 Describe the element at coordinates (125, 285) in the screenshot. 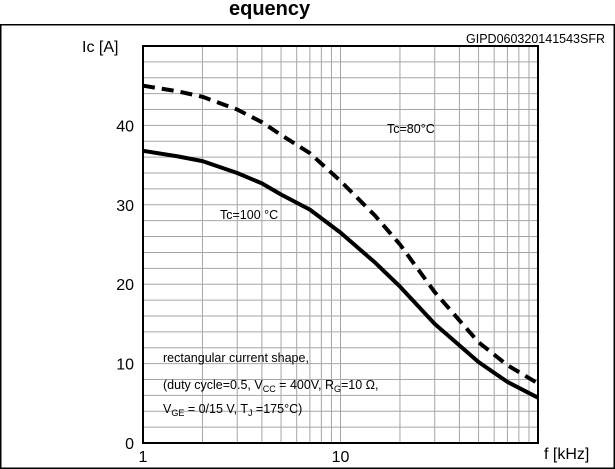

I see `y-tick-label: 20` at that location.